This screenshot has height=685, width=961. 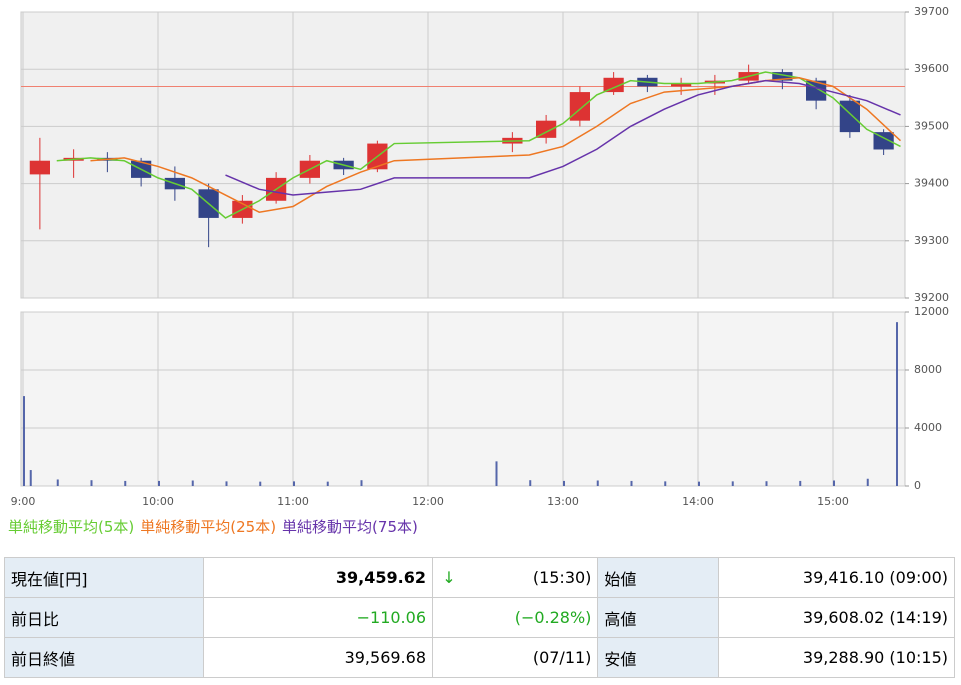 What do you see at coordinates (931, 311) in the screenshot?
I see `y-tick-label: 12000` at bounding box center [931, 311].